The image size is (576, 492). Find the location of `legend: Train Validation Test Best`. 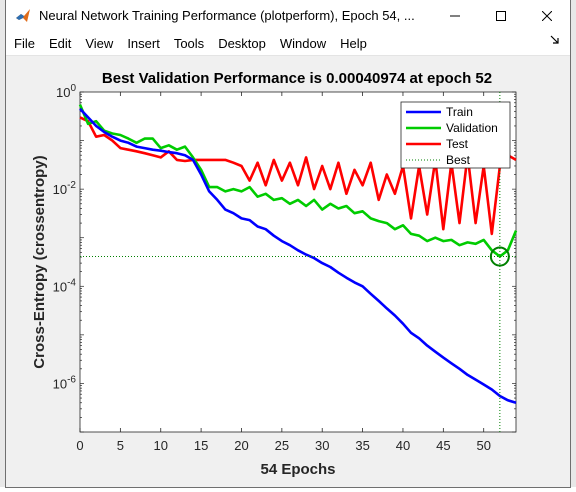

legend: Train Validation Test Best is located at coordinates (455, 135).